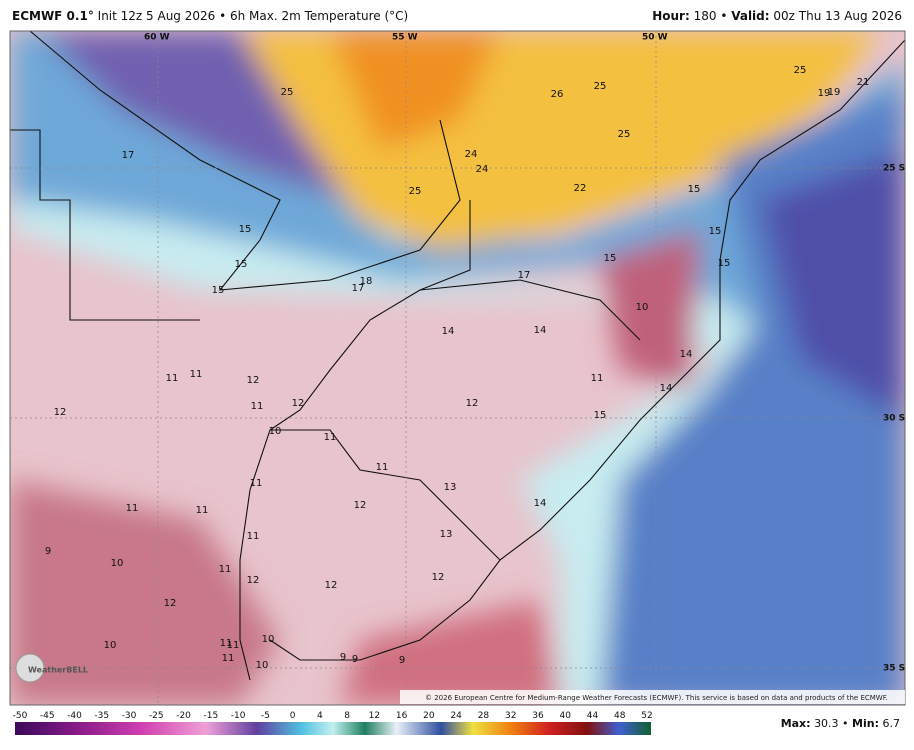  Describe the element at coordinates (840, 723) in the screenshot. I see `footer: Max: 30.3 • Min: 6.7` at that location.